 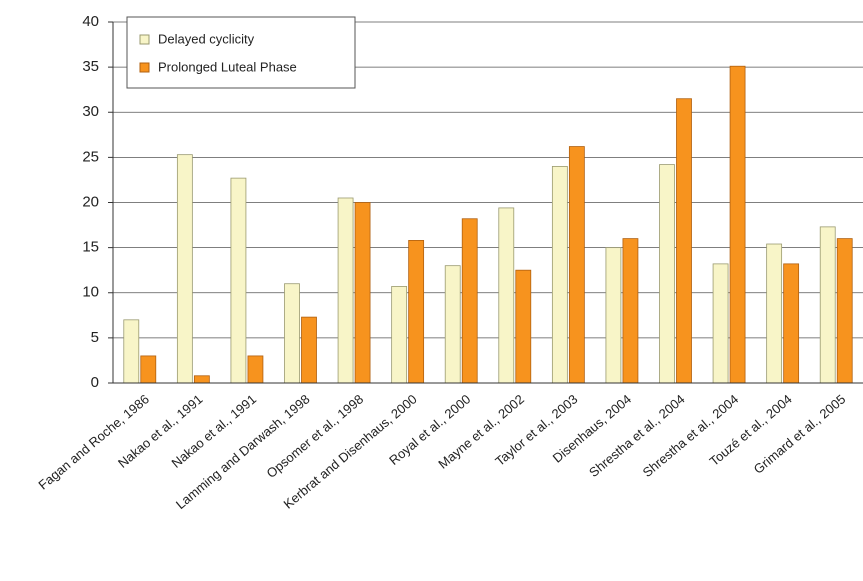 I want to click on y-tick-label: 40, so click(x=90, y=21).